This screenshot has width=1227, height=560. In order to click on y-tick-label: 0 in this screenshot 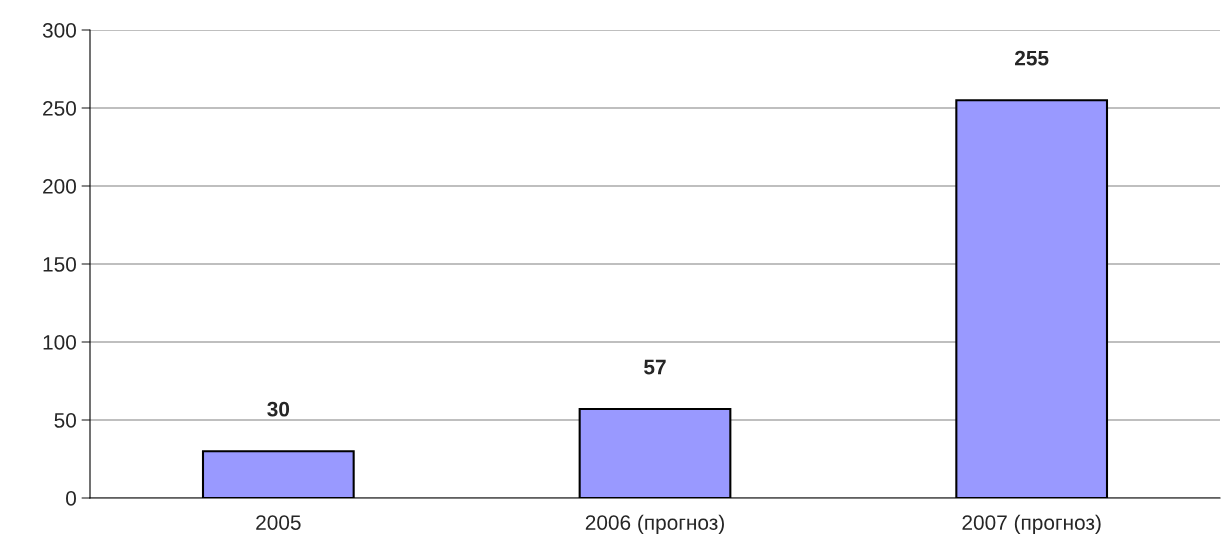, I will do `click(71, 498)`.